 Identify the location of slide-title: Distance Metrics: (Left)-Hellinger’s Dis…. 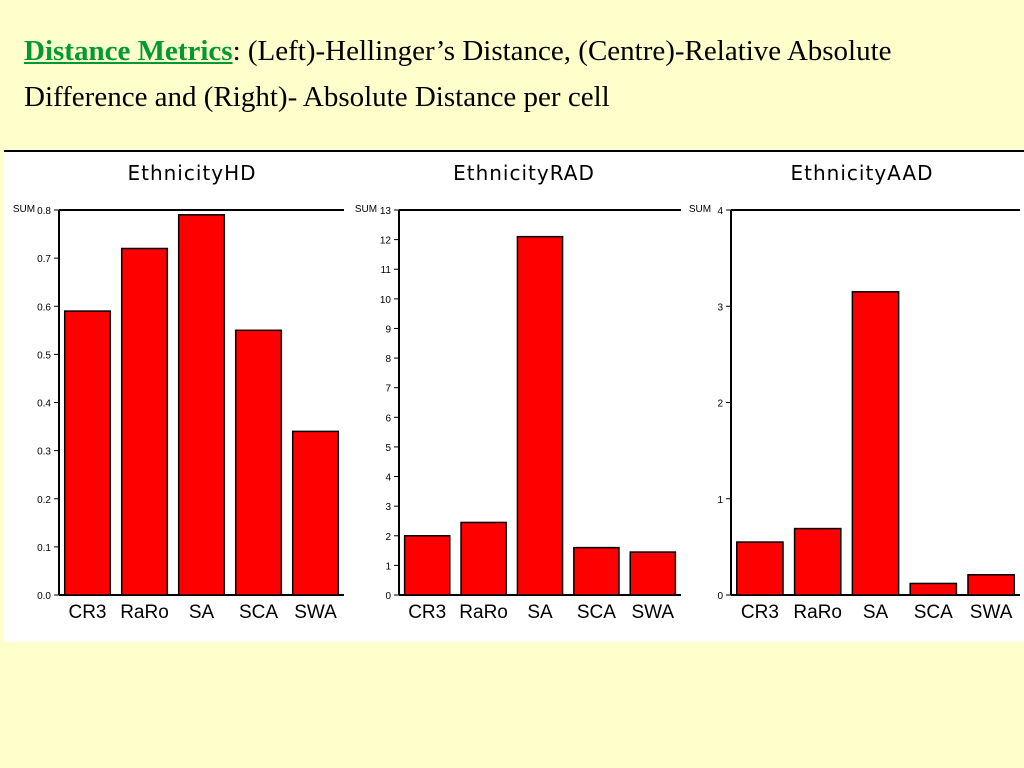
(514, 74).